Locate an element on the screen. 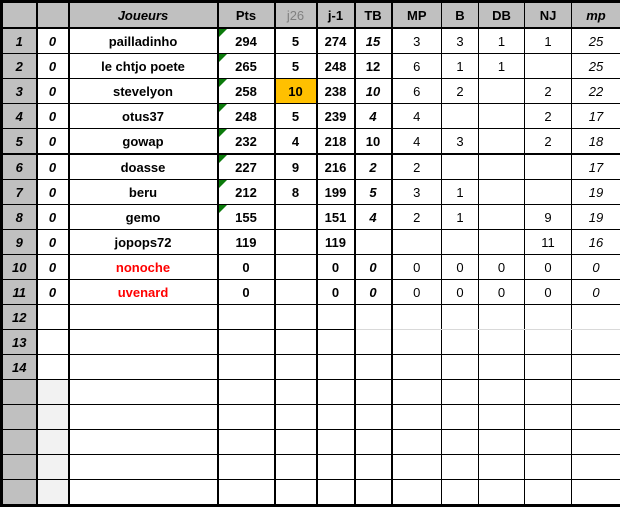 This screenshot has width=620, height=507. mp-lower-cell: 16 is located at coordinates (596, 242).